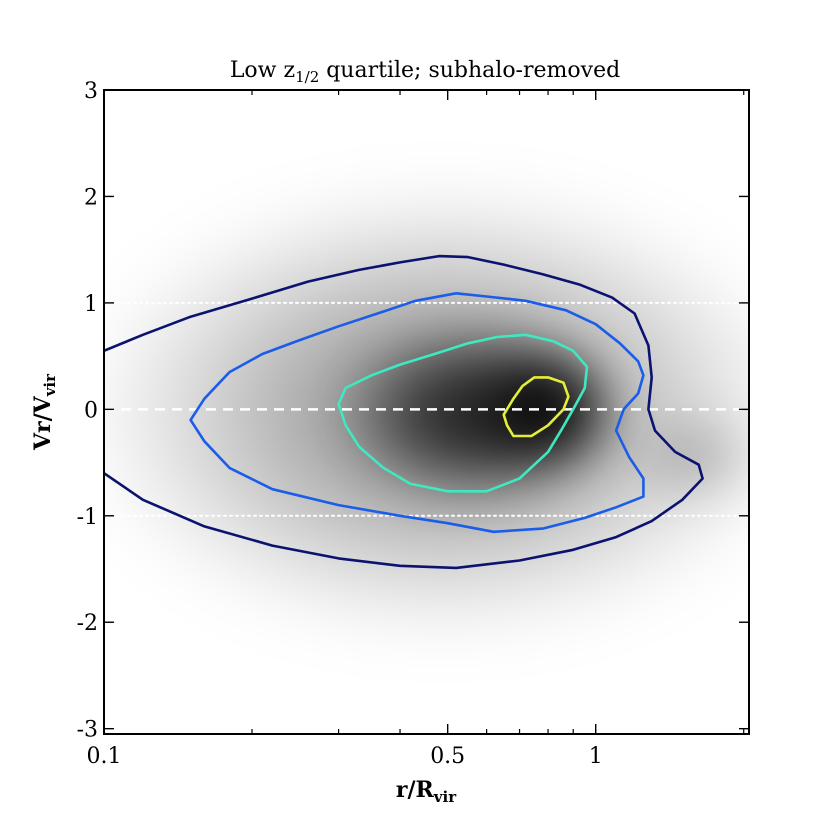 The width and height of the screenshot is (830, 830). What do you see at coordinates (50, 385) in the screenshot?
I see `y-axis-label-sub: vir` at bounding box center [50, 385].